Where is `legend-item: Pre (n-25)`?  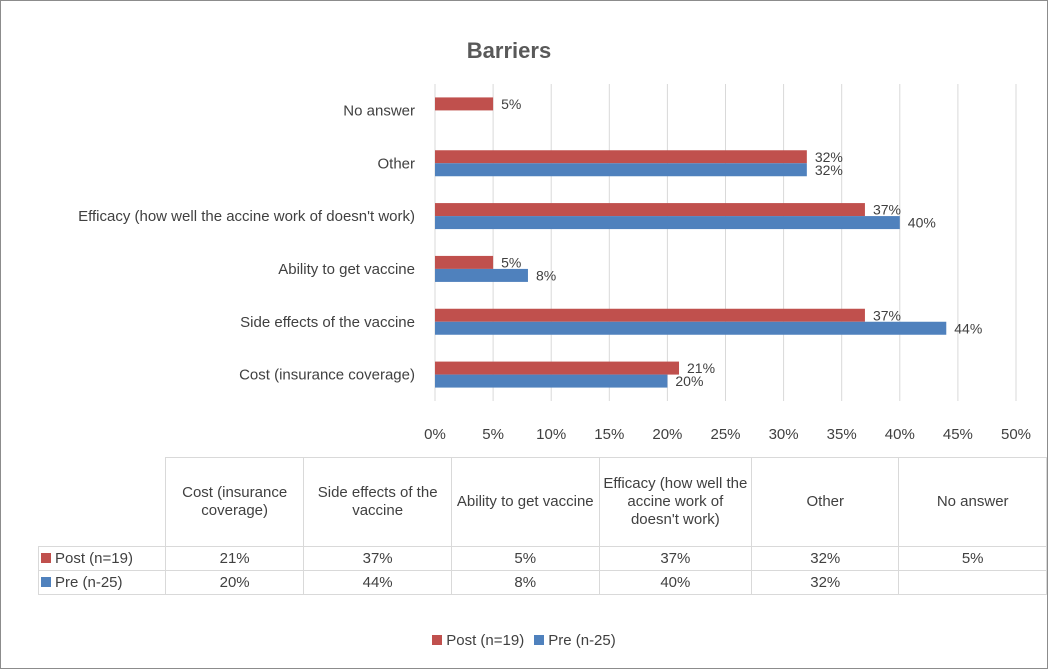
legend-item: Pre (n-25) is located at coordinates (575, 640).